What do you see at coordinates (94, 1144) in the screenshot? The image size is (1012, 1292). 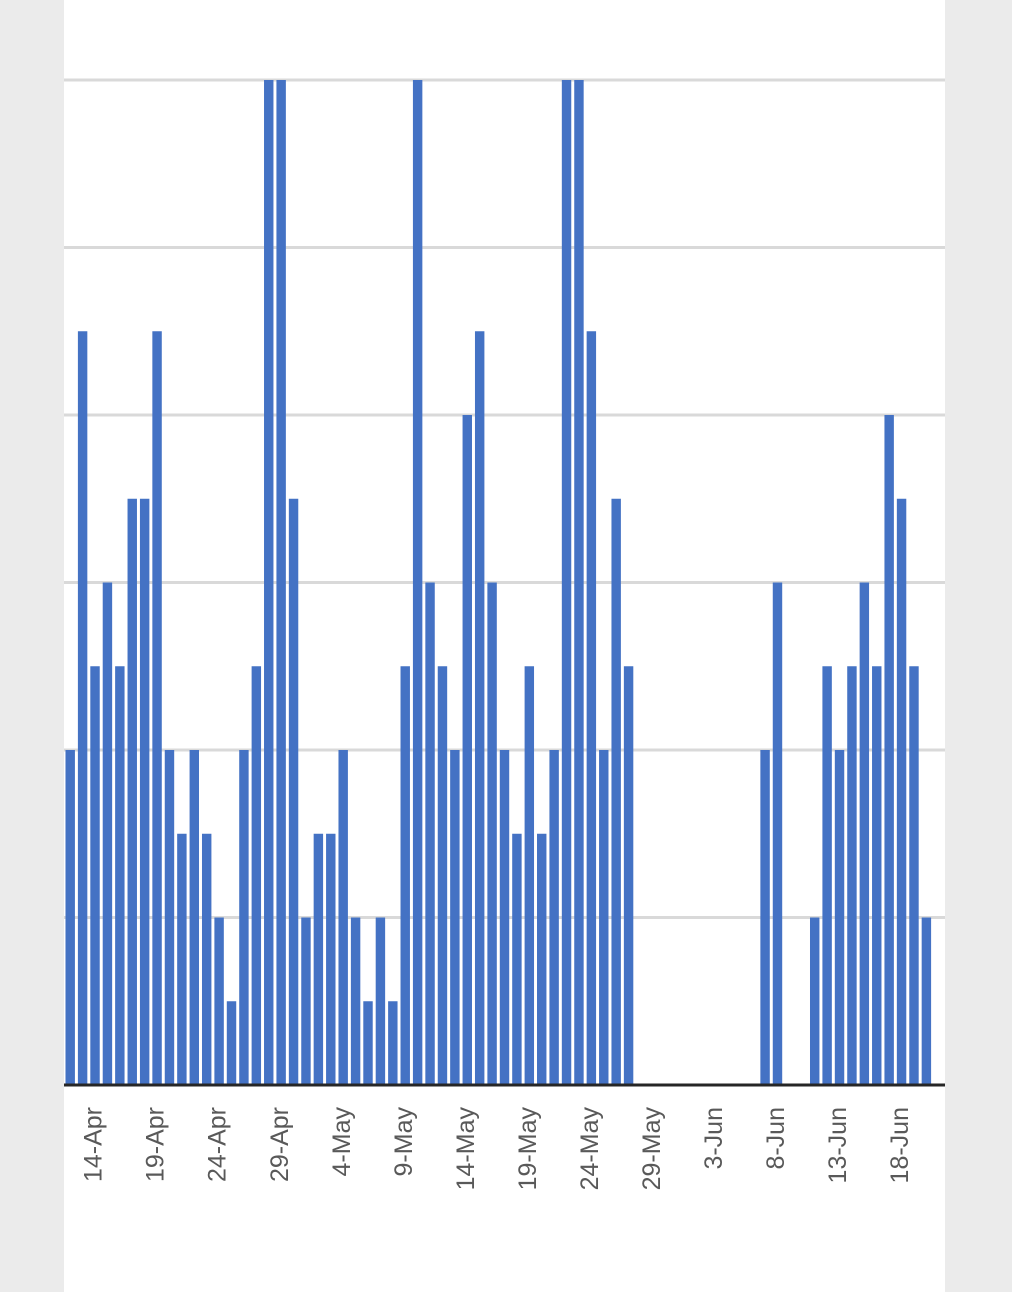 I see `x-tick-label: 14-Apr` at bounding box center [94, 1144].